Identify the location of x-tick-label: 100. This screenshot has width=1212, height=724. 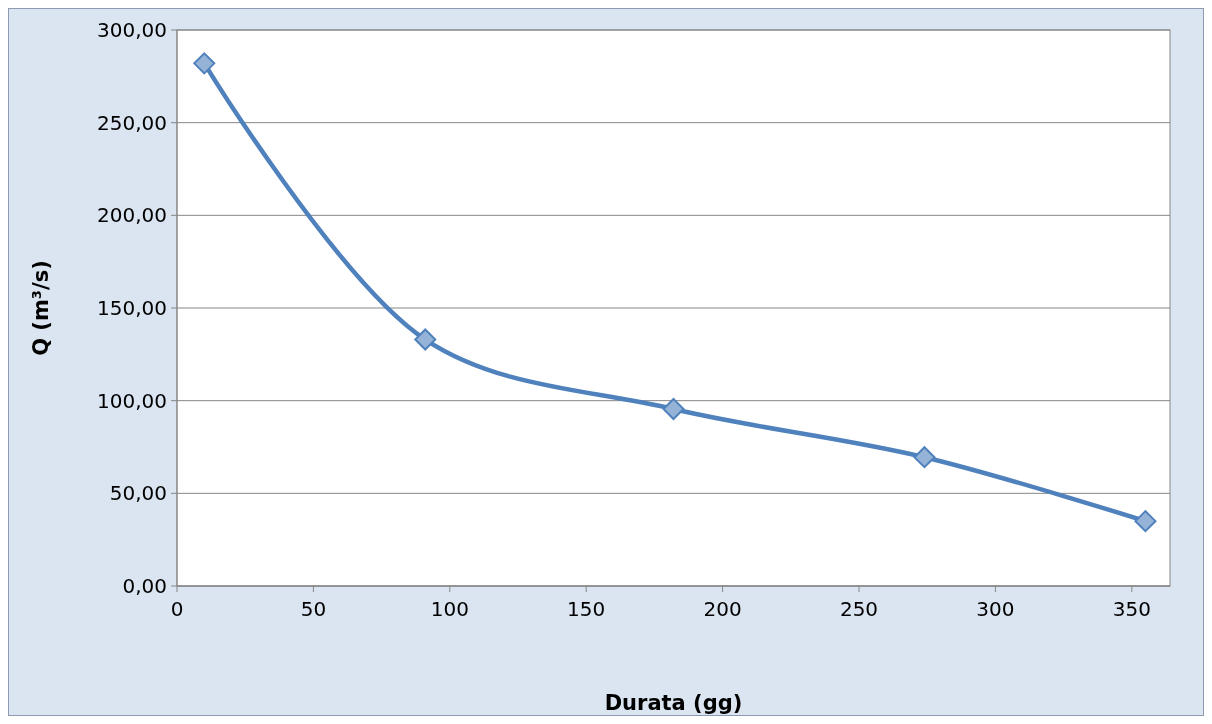
(449, 609).